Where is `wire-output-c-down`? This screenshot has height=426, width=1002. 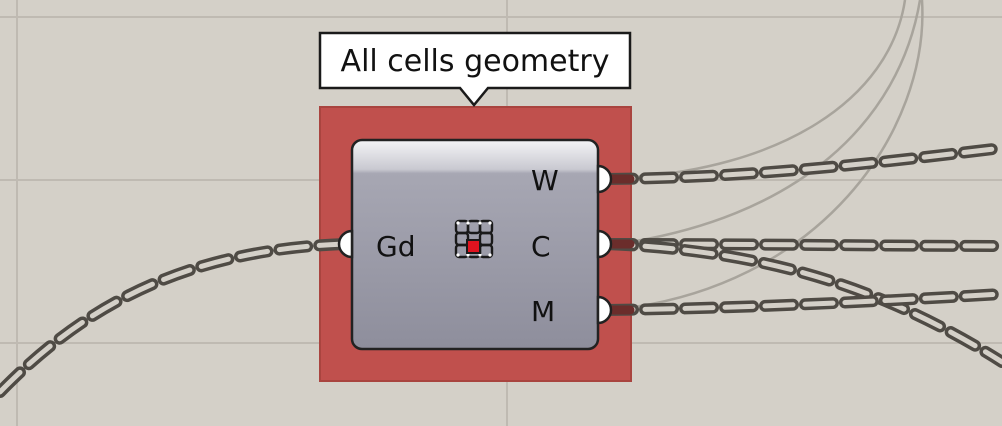
wire-output-c-down is located at coordinates (800, 303).